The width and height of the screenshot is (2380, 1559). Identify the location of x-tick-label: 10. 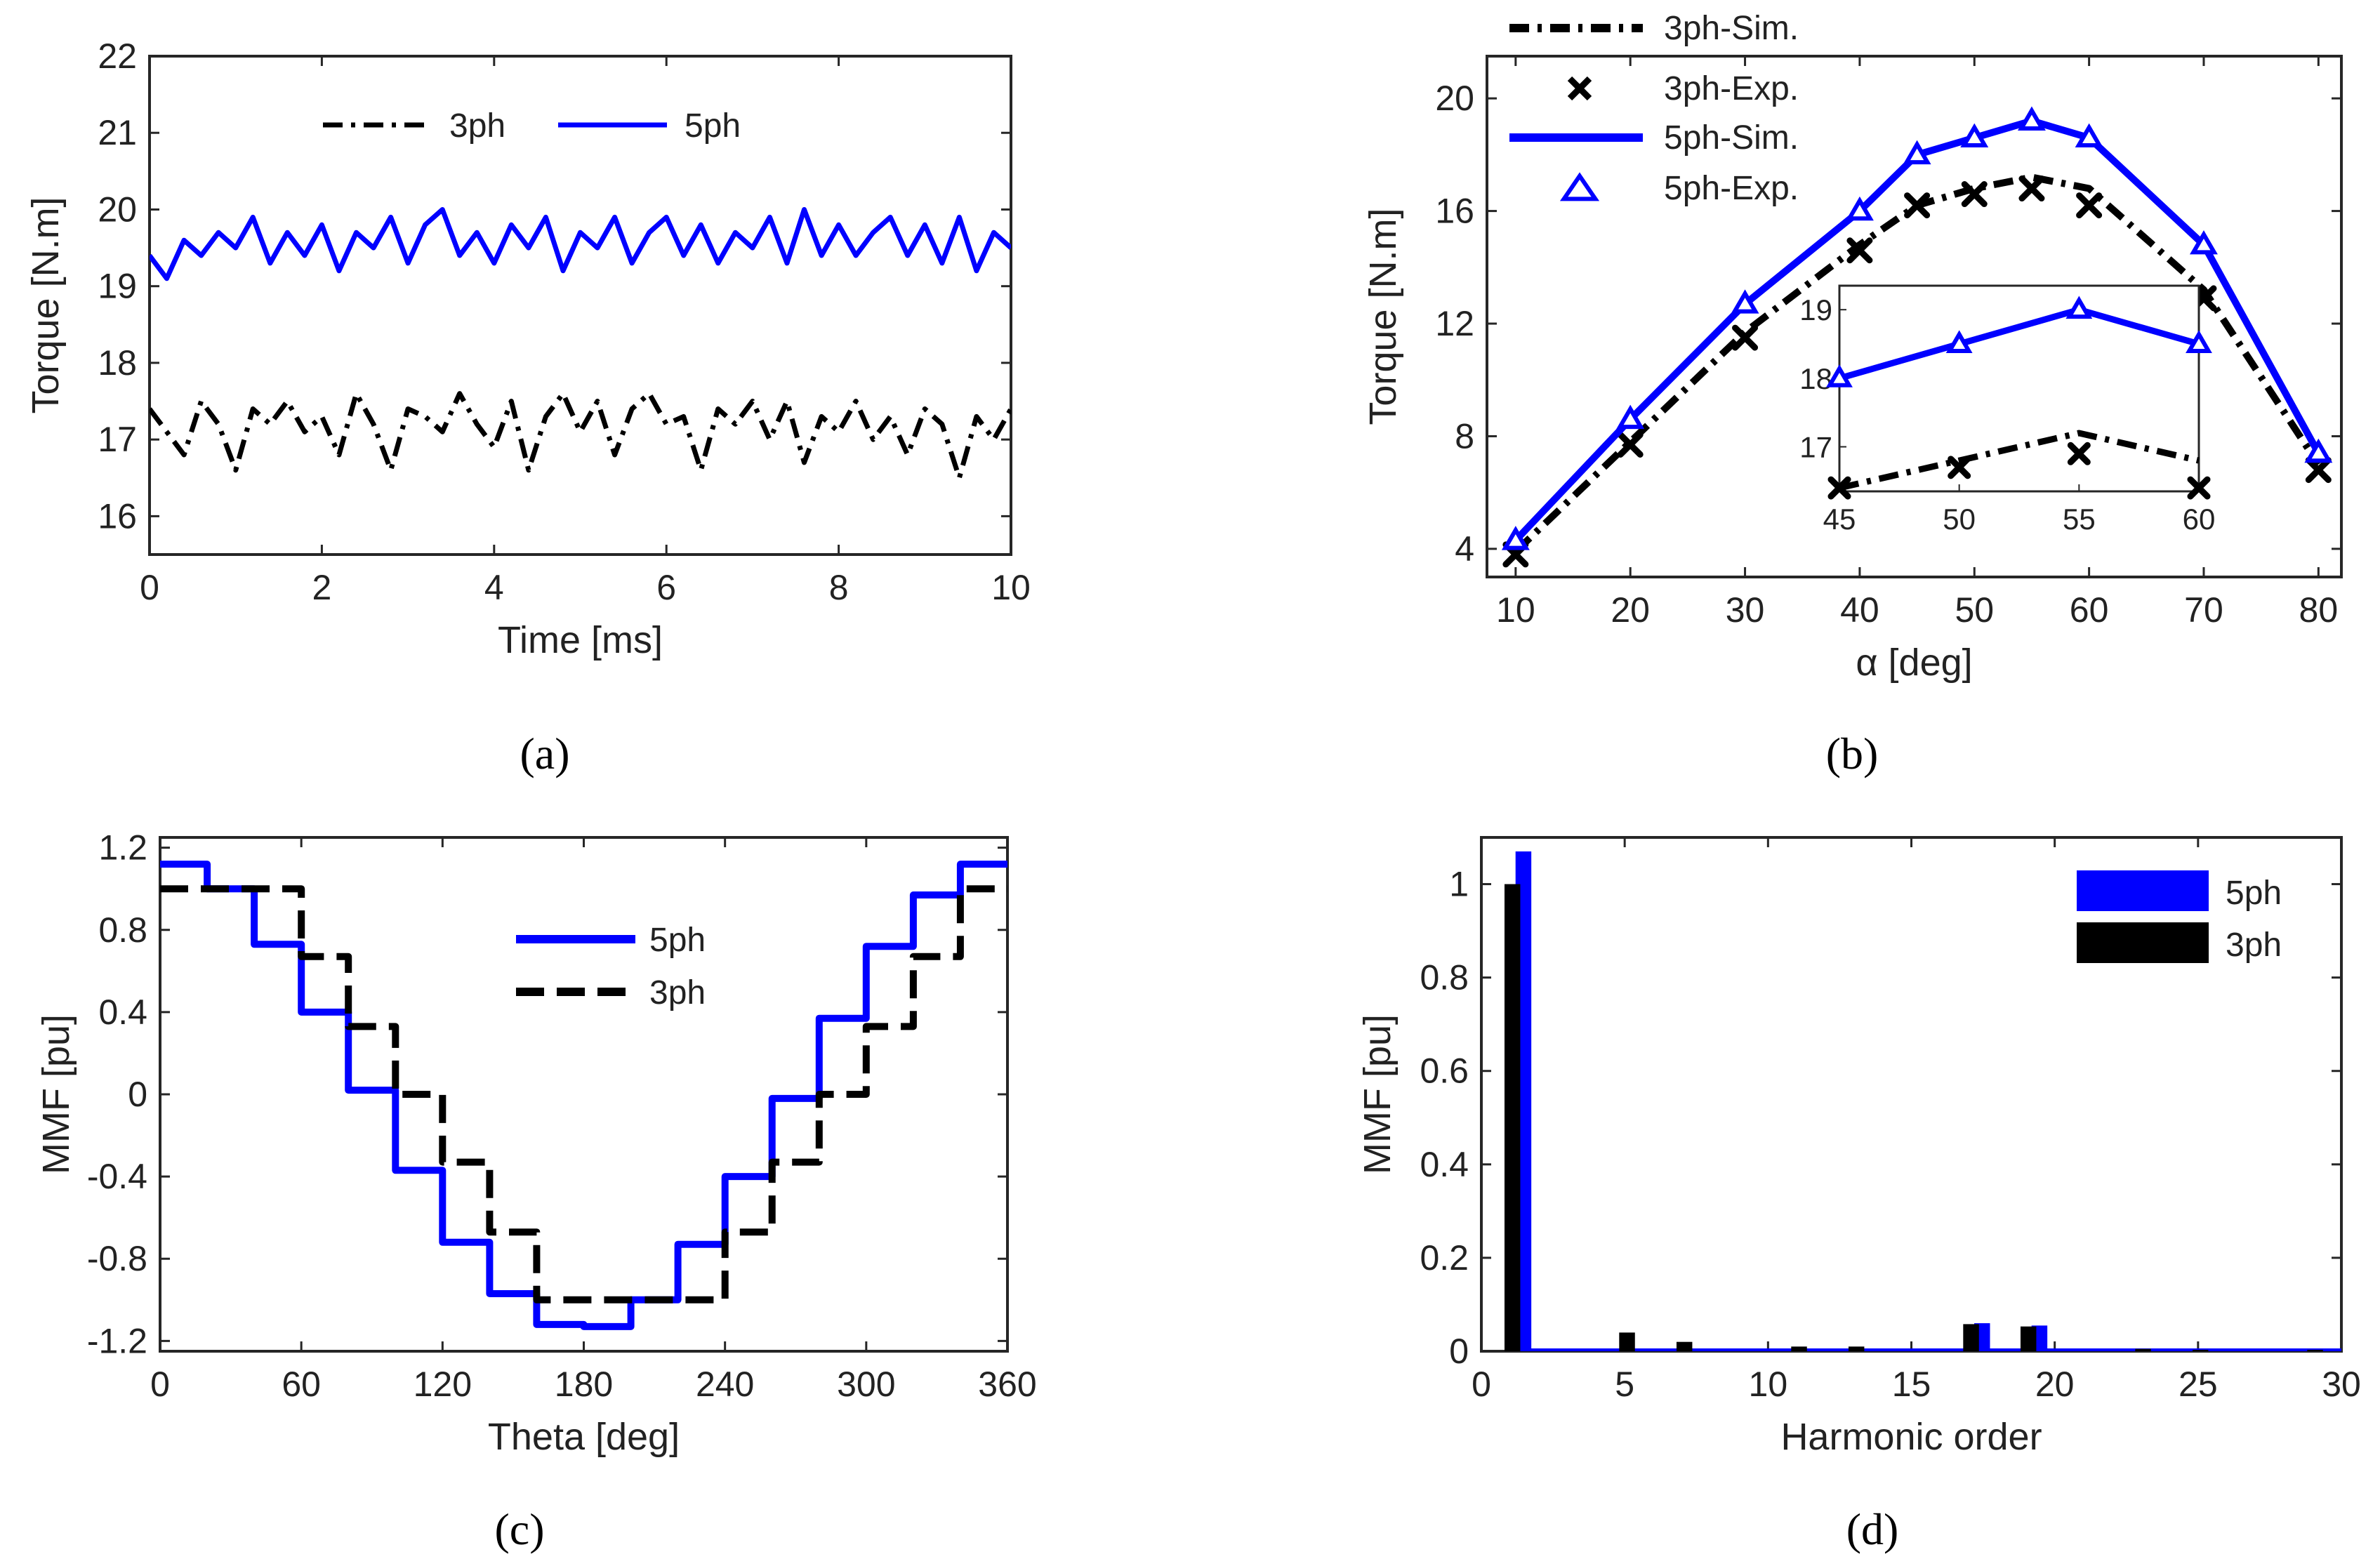
(1011, 587).